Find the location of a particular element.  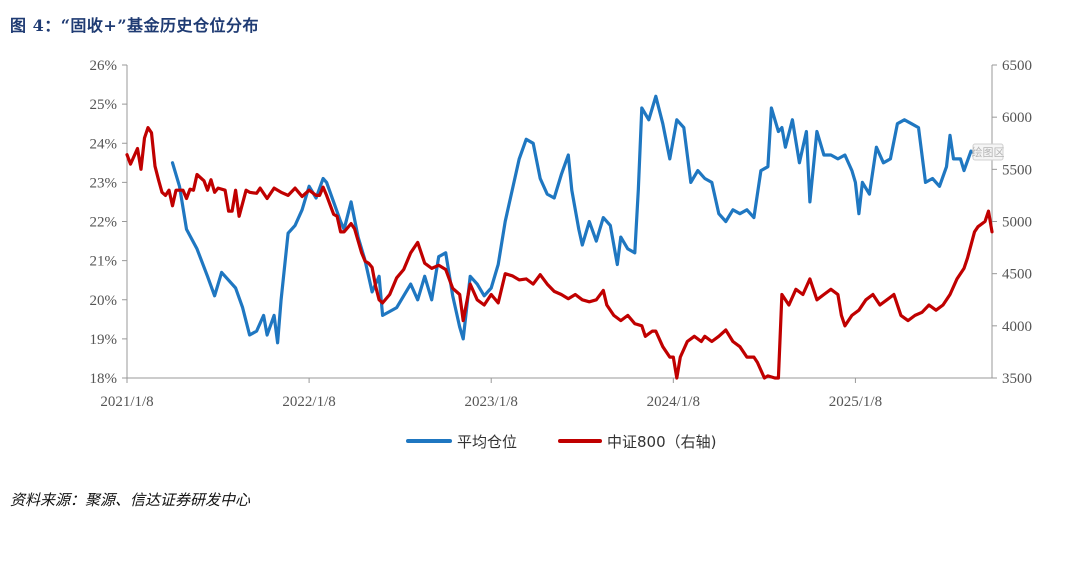

left-tick-label: 20% is located at coordinates (104, 301).